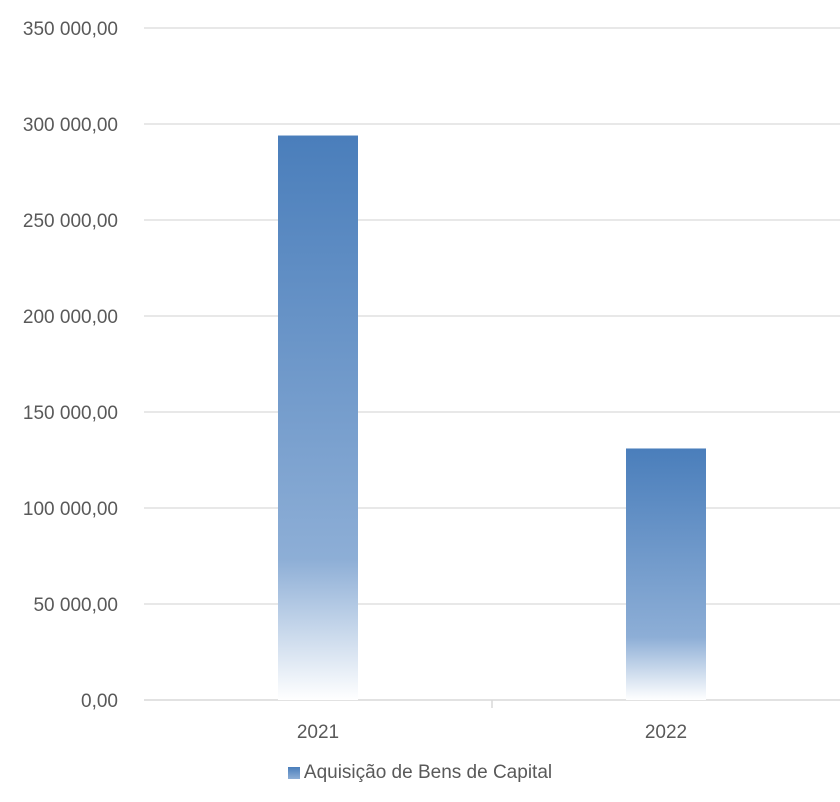 The height and width of the screenshot is (802, 840). What do you see at coordinates (70, 29) in the screenshot?
I see `y-tick-label: 350 000,00` at bounding box center [70, 29].